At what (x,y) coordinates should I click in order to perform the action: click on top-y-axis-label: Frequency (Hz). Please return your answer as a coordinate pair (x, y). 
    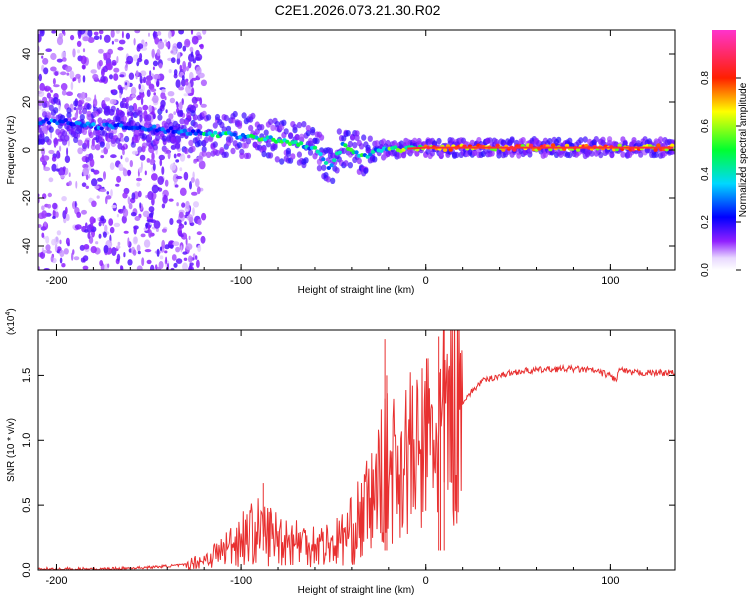
    Looking at the image, I should click on (11, 150).